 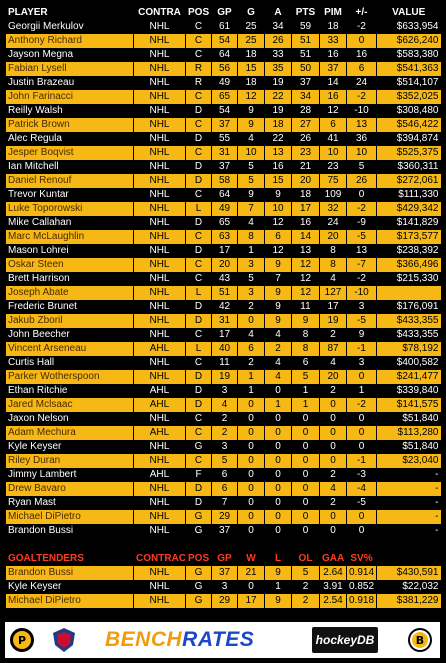 What do you see at coordinates (408, 601) in the screenshot?
I see `cell-value: $381,229` at bounding box center [408, 601].